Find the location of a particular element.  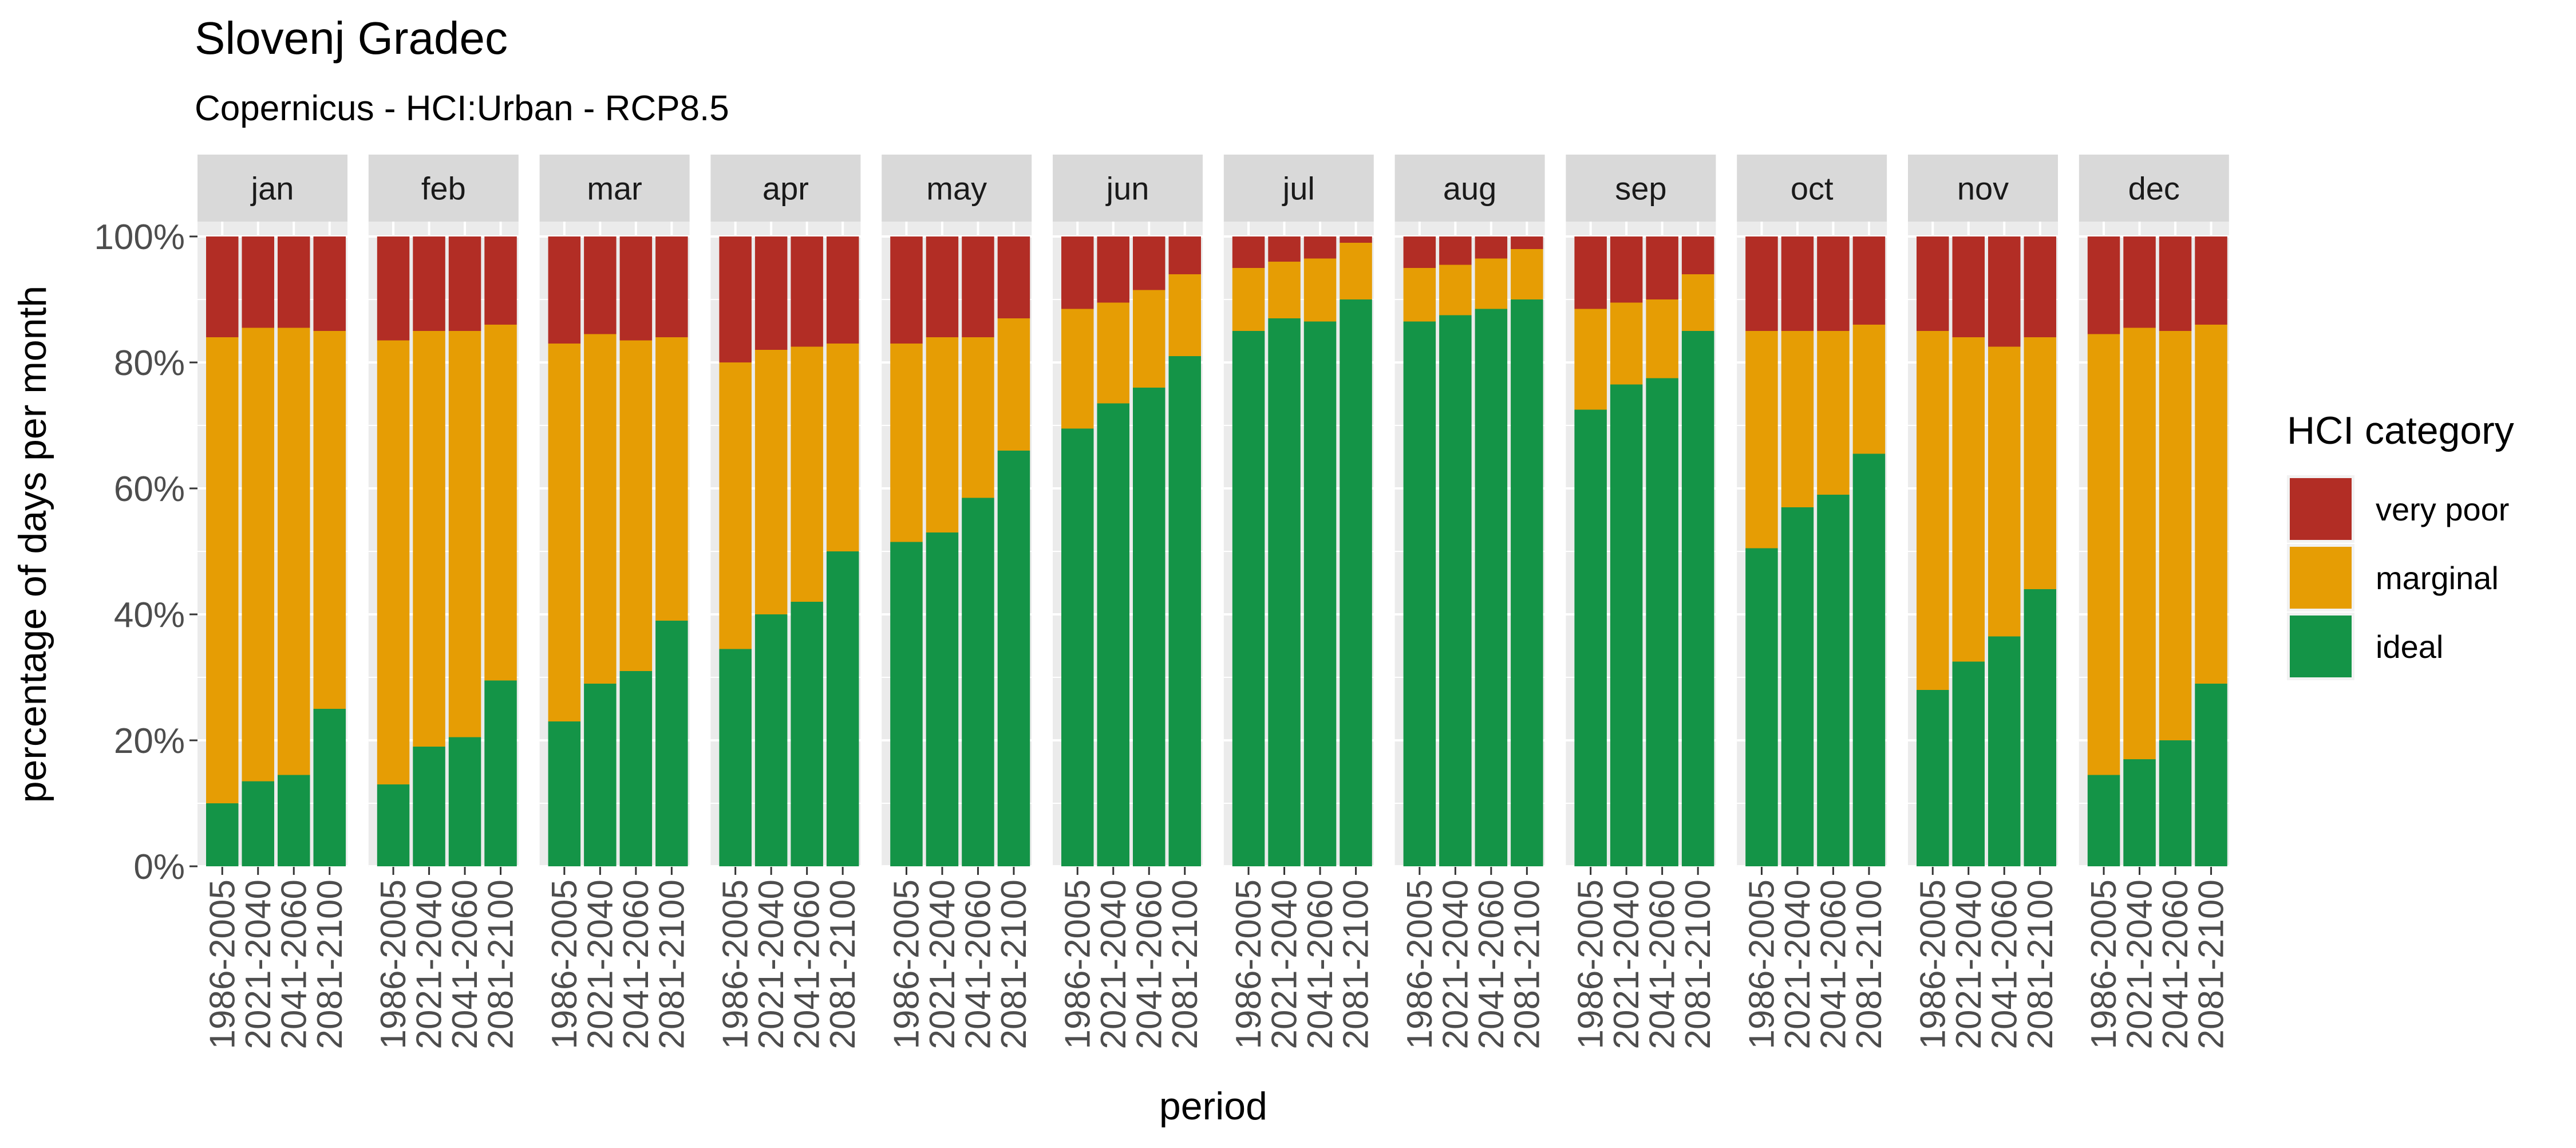

chart-title: Slovenj Gradec is located at coordinates (351, 38).